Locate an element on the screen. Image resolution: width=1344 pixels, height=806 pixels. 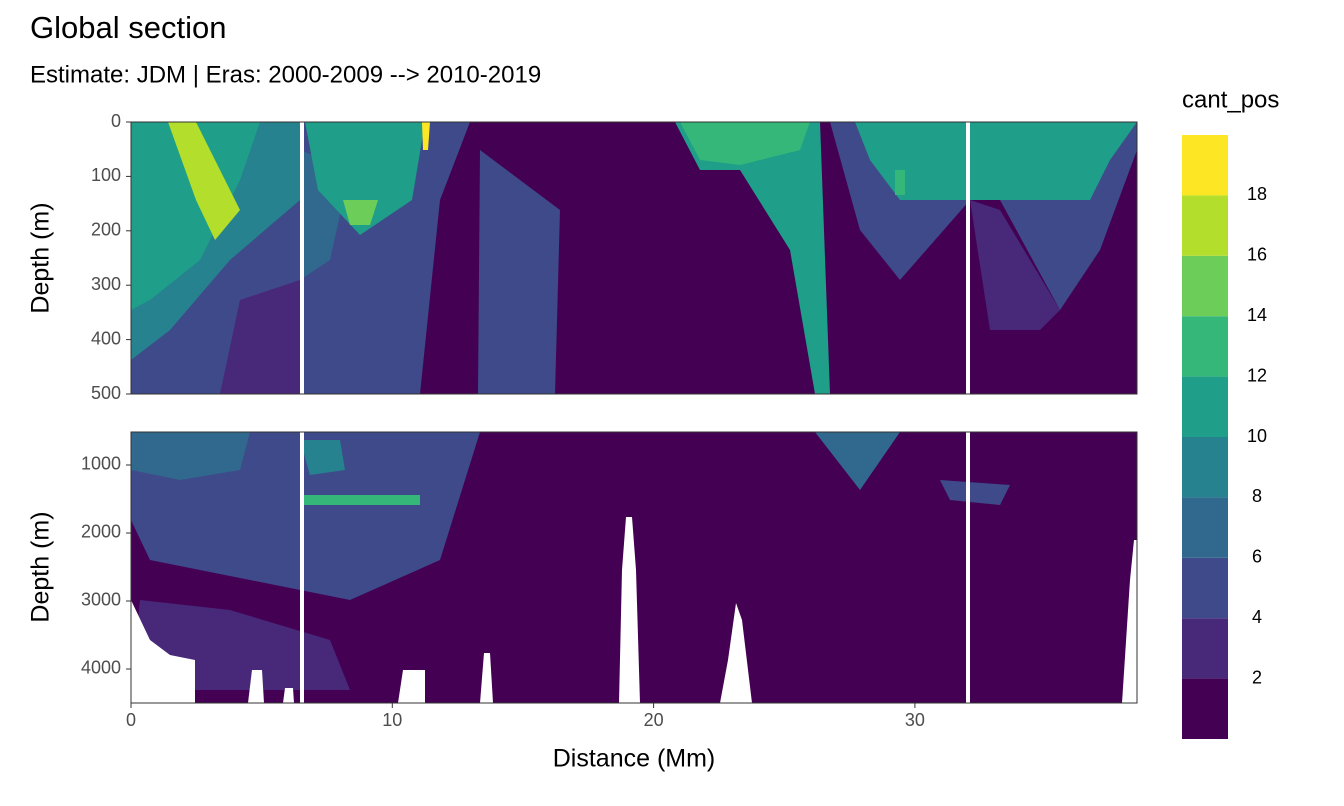
legend-tick-label: 8 is located at coordinates (1257, 496).